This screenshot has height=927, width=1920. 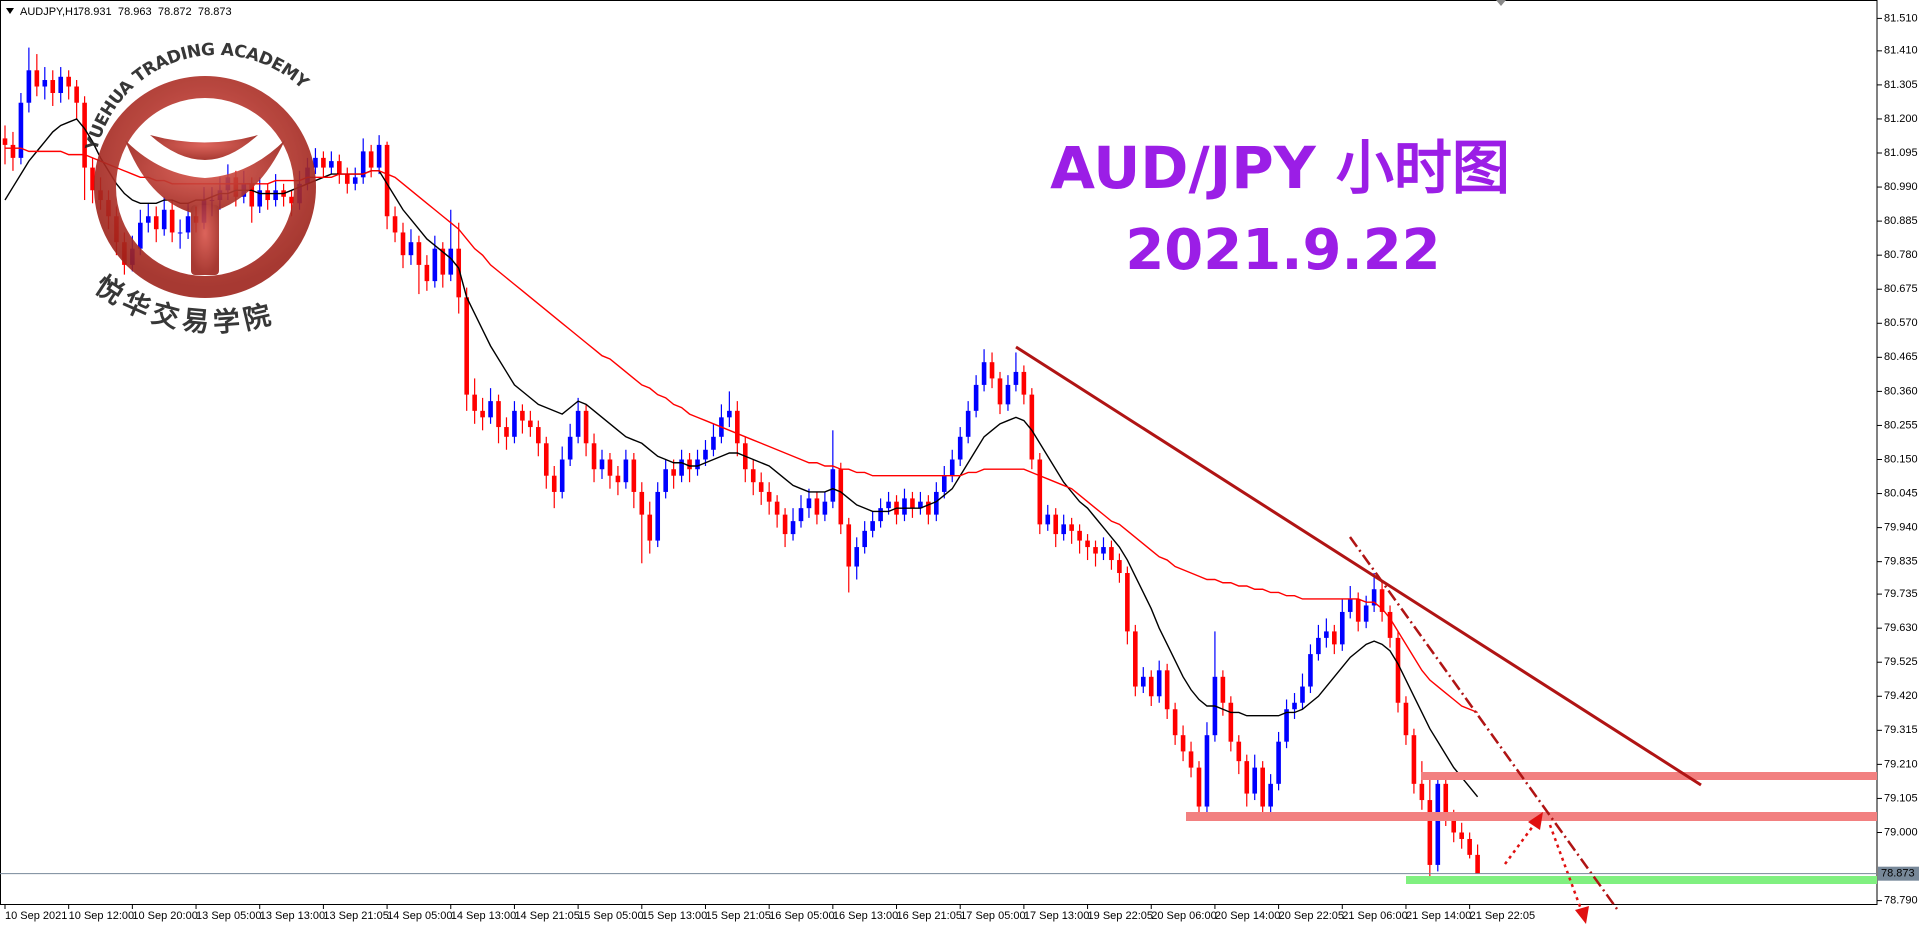 What do you see at coordinates (737, 916) in the screenshot?
I see `x-tick-label: 15 Sep 21:05` at bounding box center [737, 916].